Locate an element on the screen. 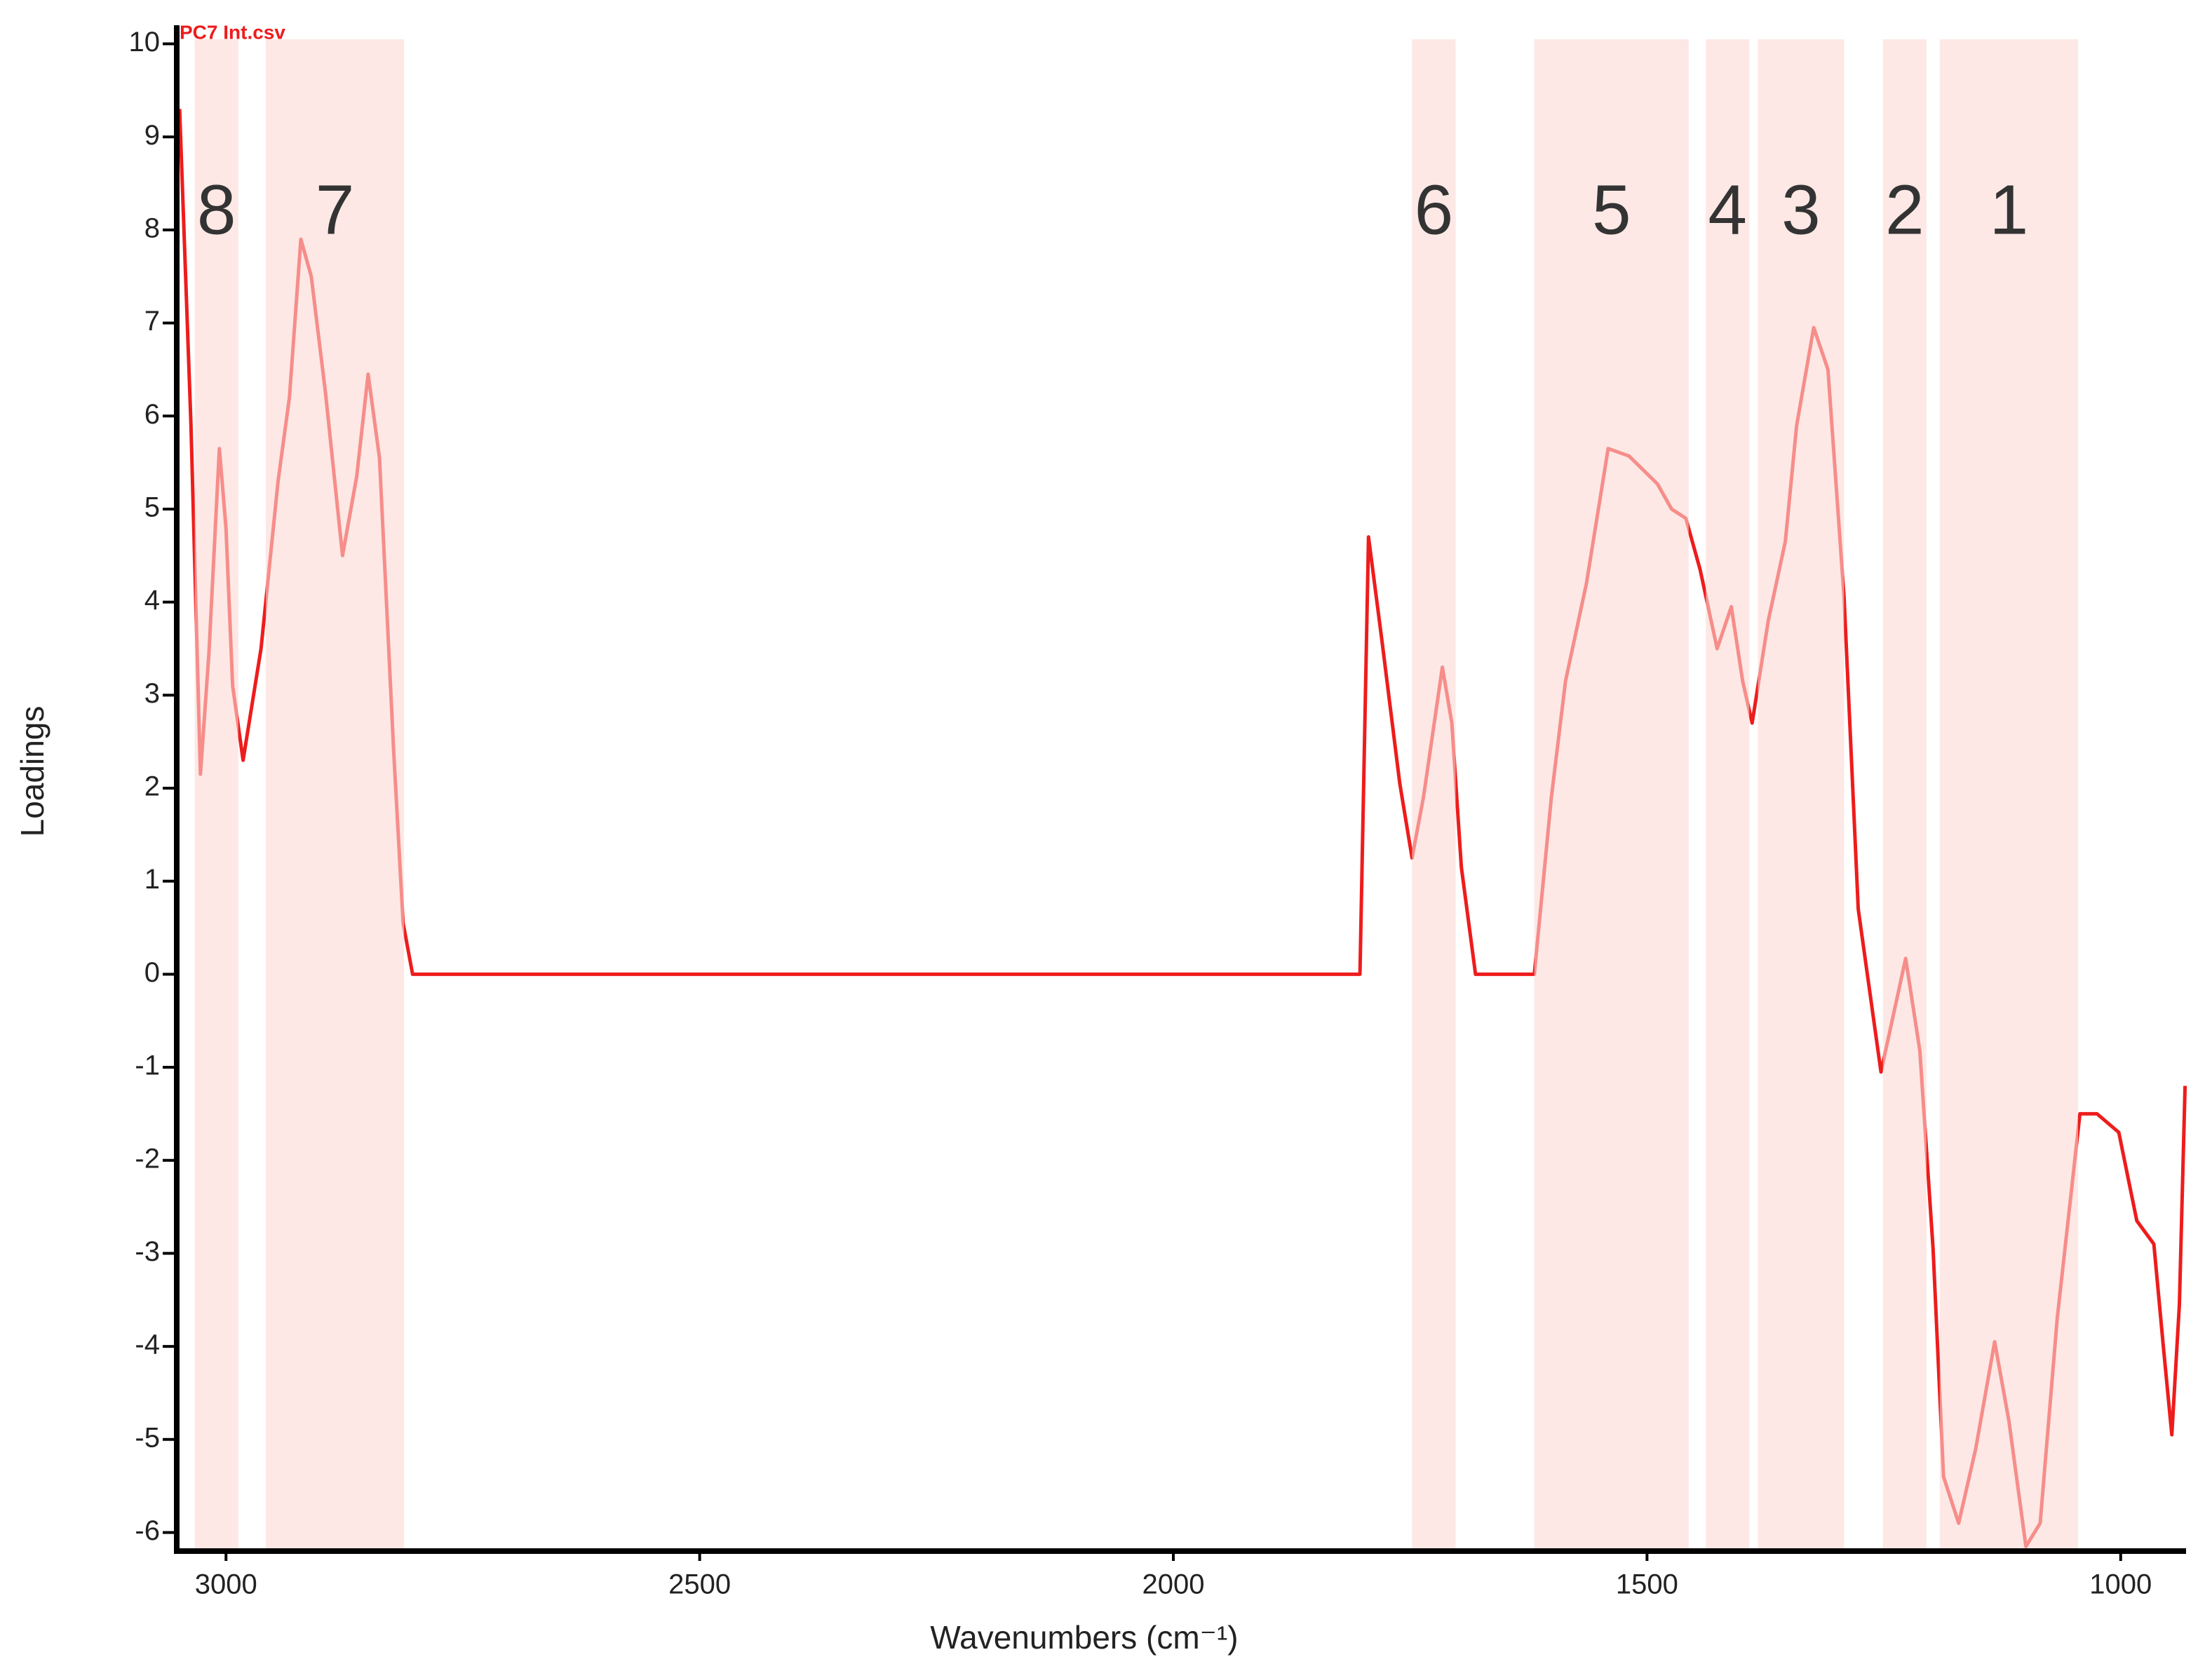 This screenshot has width=2212, height=1671. y-axis-label: Loadings is located at coordinates (32, 771).